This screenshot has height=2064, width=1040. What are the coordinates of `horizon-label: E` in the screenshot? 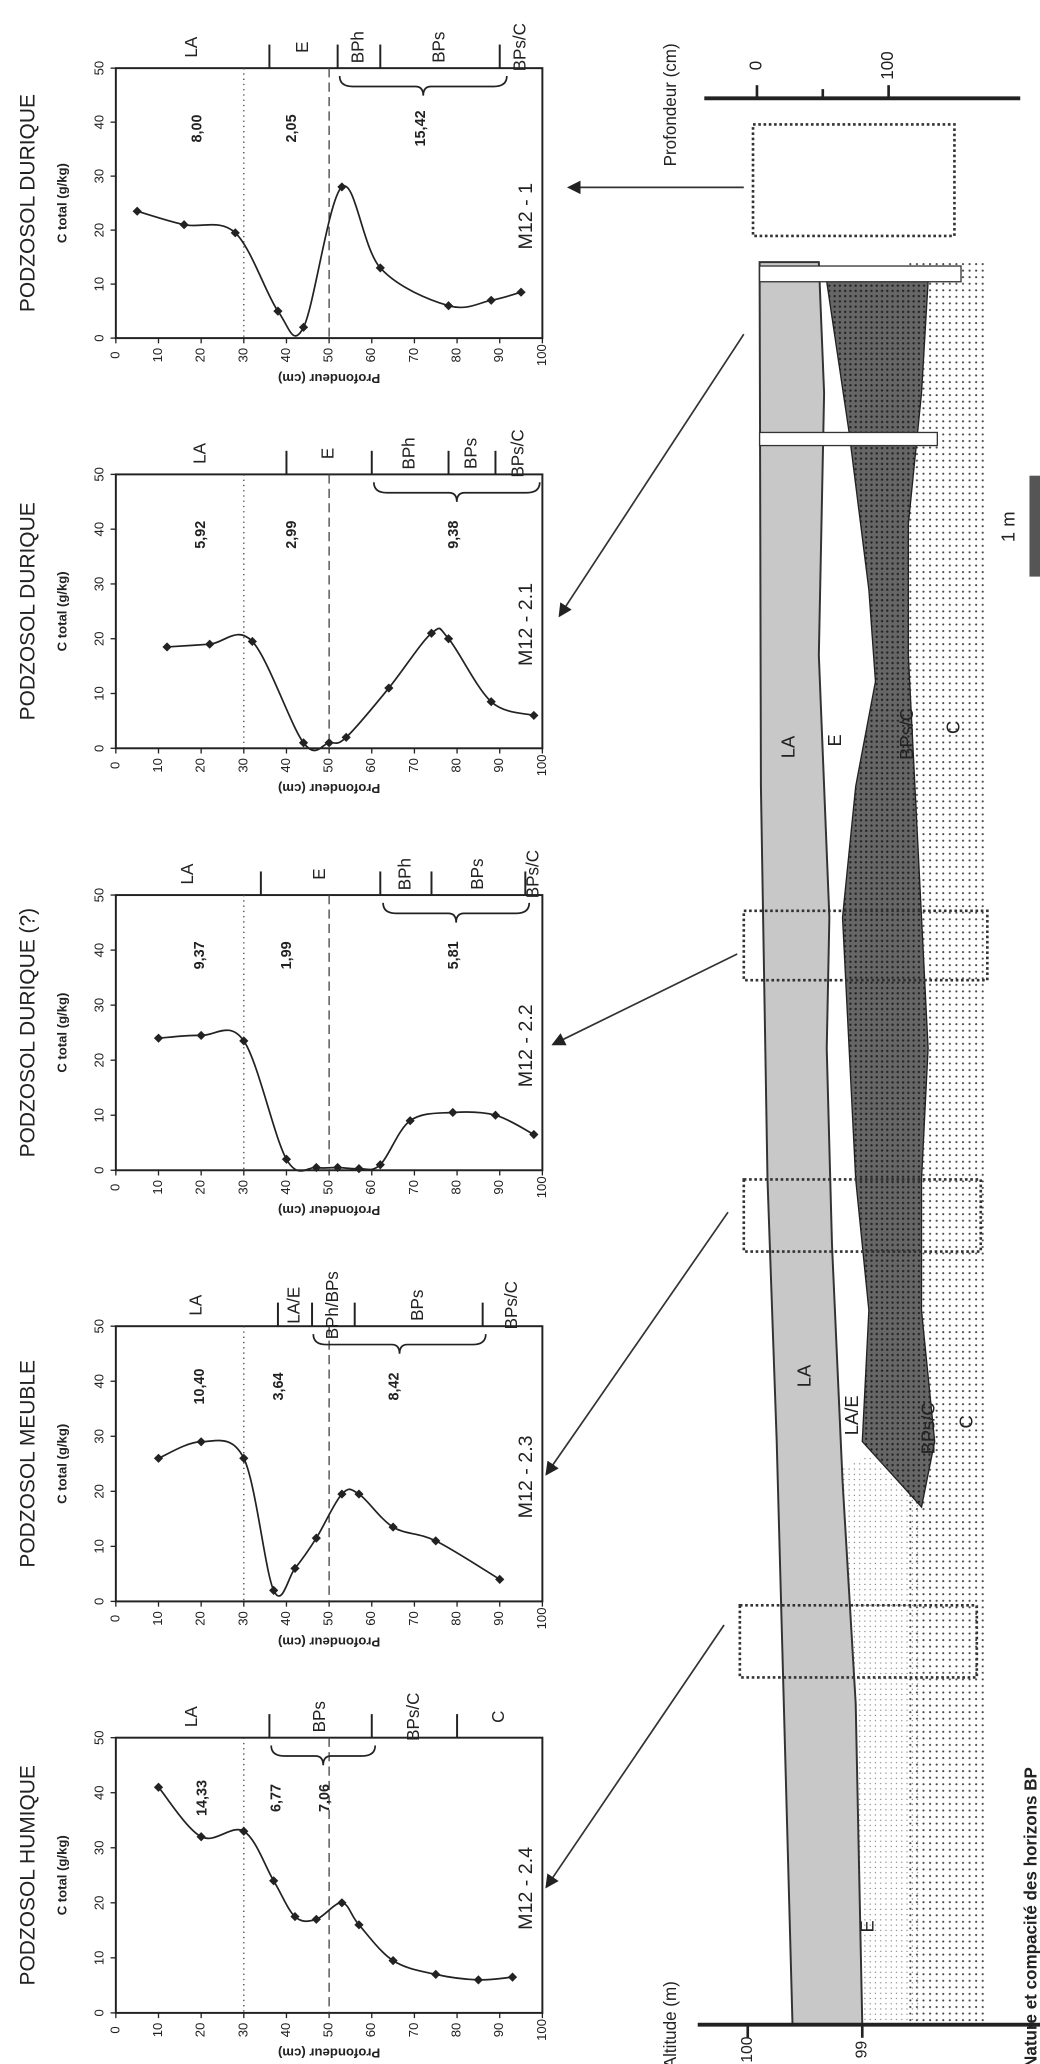 It's located at (328, 453).